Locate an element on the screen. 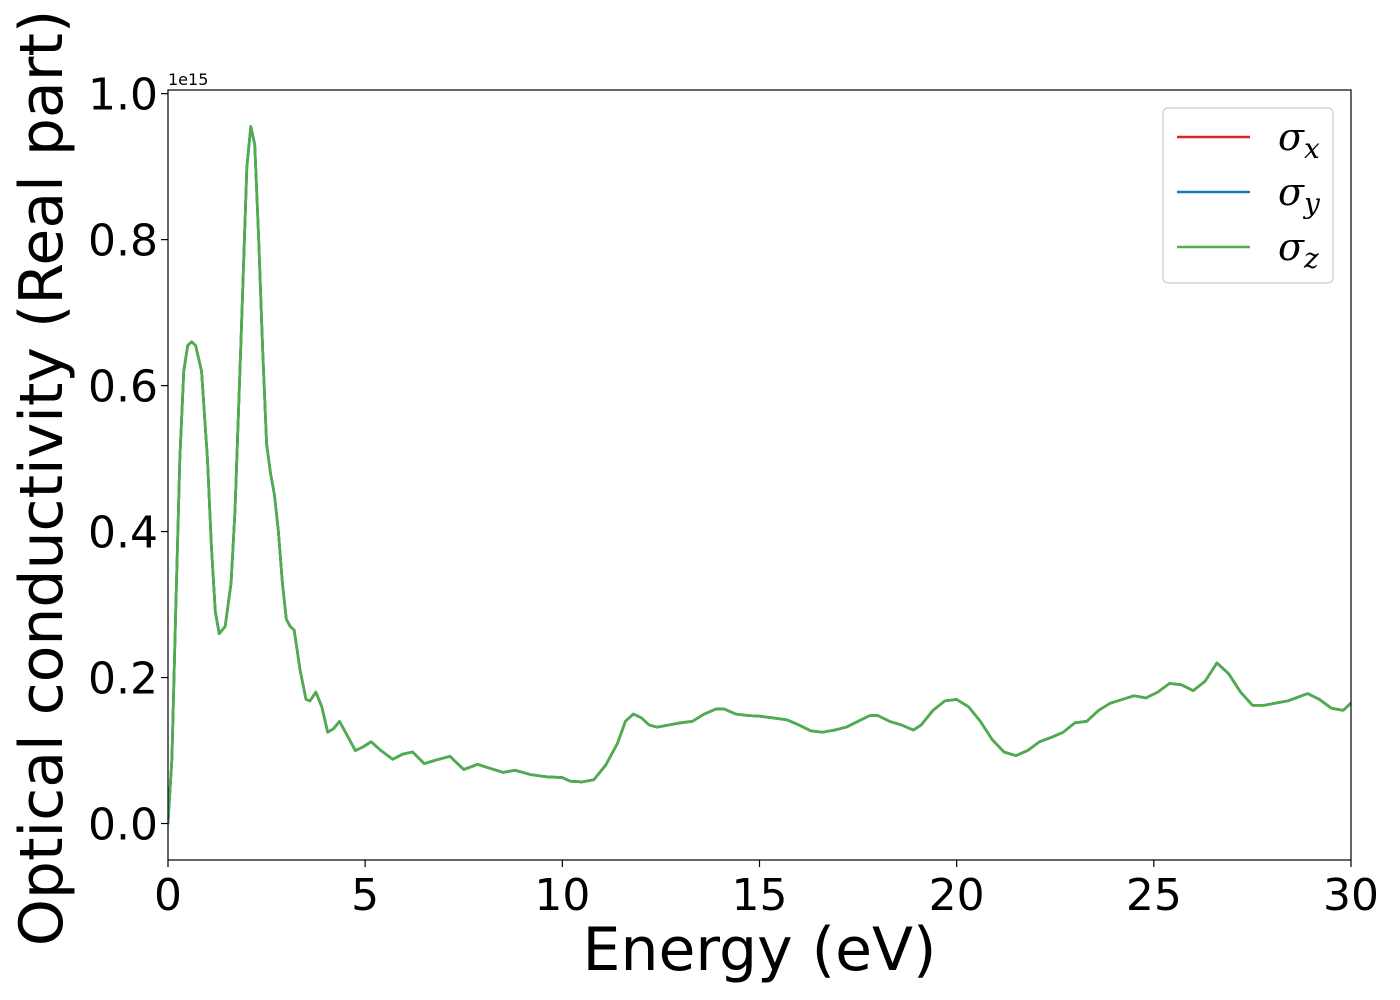 The height and width of the screenshot is (1000, 1400). legend-label-x: σx is located at coordinates (1299, 140).